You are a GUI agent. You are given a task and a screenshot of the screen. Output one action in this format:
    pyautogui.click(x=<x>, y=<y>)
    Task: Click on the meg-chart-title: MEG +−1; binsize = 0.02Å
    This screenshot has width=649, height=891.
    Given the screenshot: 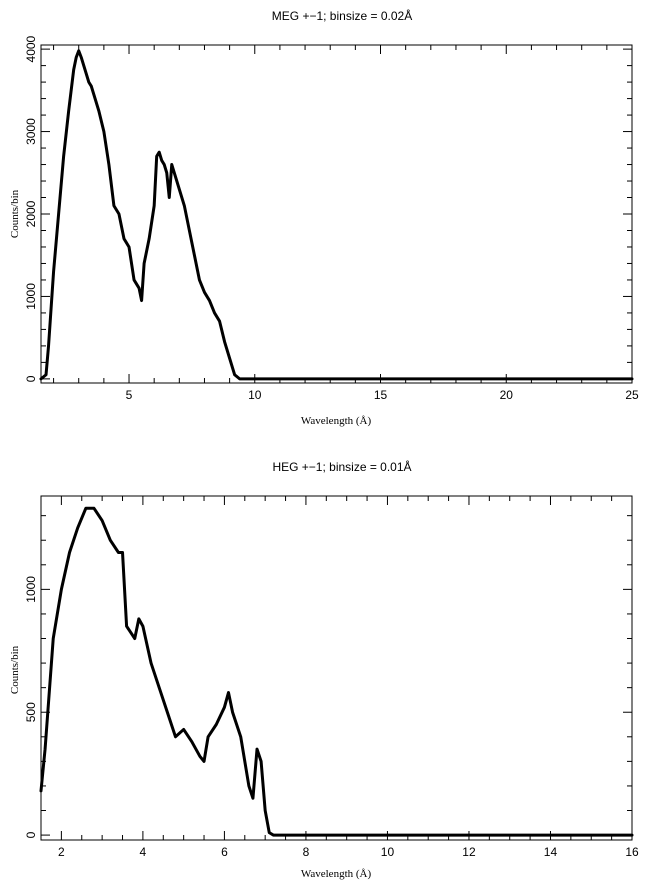 What is the action you would take?
    pyautogui.click(x=342, y=15)
    